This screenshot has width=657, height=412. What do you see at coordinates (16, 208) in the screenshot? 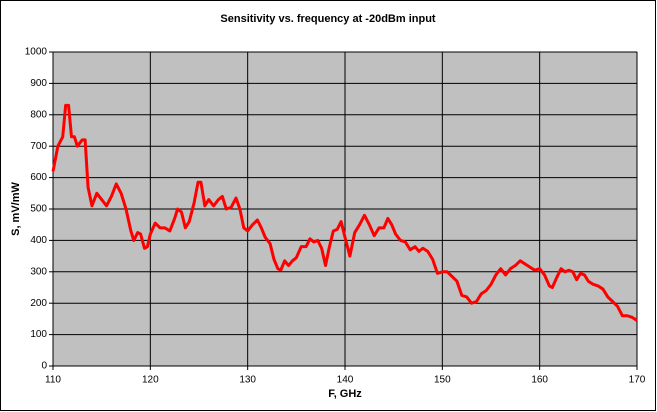
I see `y-axis-label: S, mV/mW` at bounding box center [16, 208].